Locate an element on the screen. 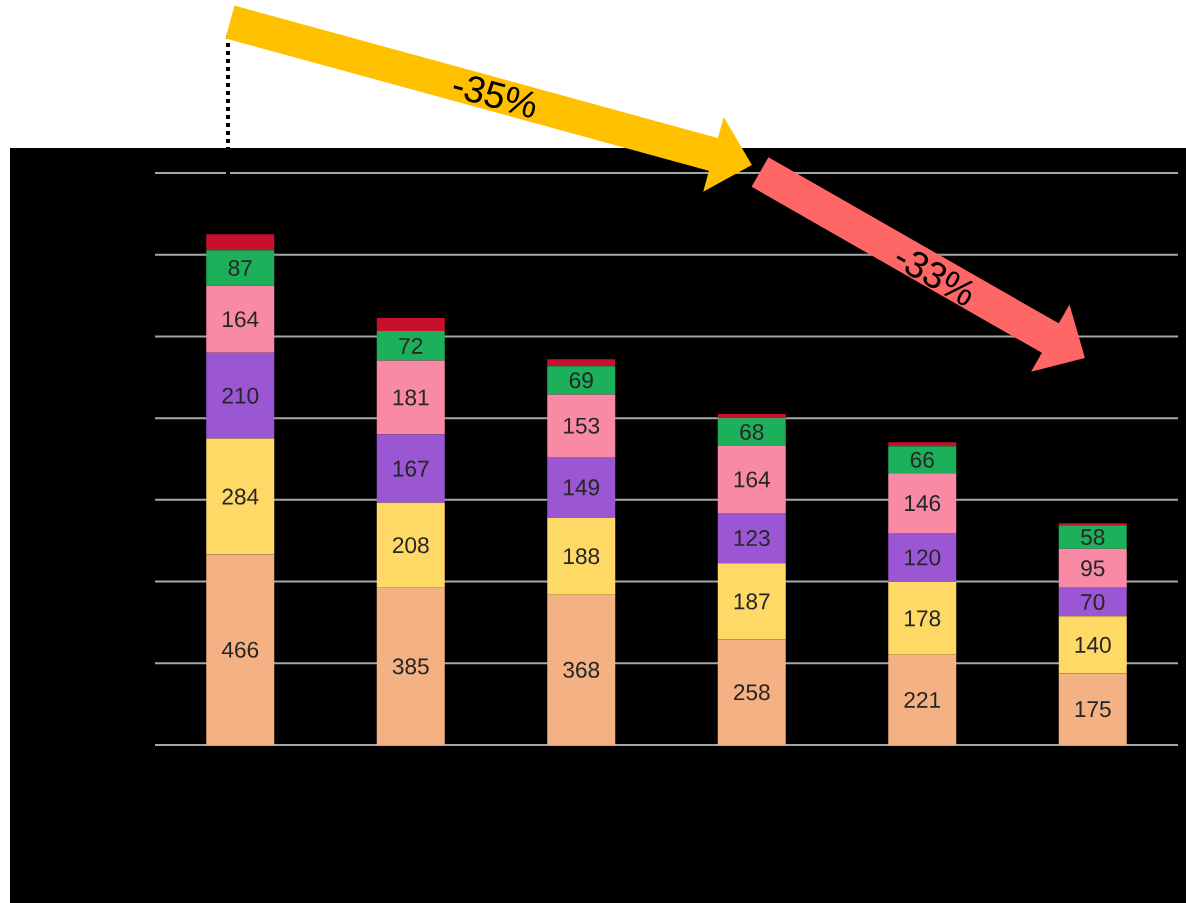 The width and height of the screenshot is (1186, 903). data-label: 208 is located at coordinates (411, 545).